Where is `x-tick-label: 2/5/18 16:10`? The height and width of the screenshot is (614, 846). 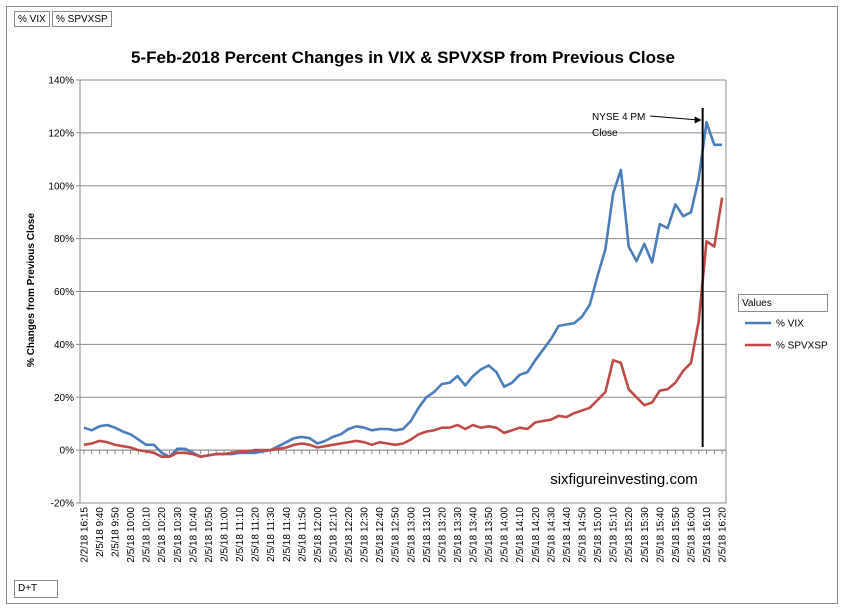 x-tick-label: 2/5/18 16:10 is located at coordinates (707, 535).